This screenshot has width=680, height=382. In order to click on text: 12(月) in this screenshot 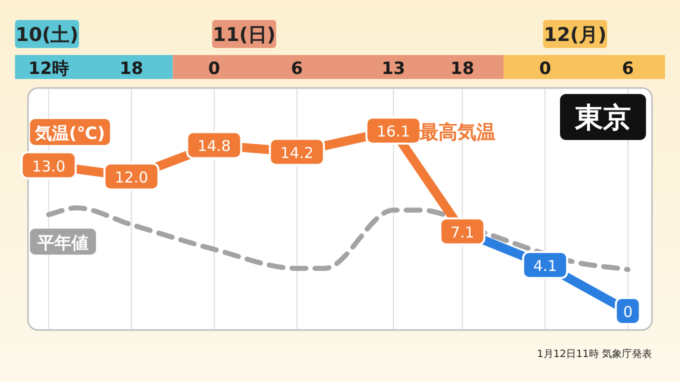, I will do `click(575, 35)`.